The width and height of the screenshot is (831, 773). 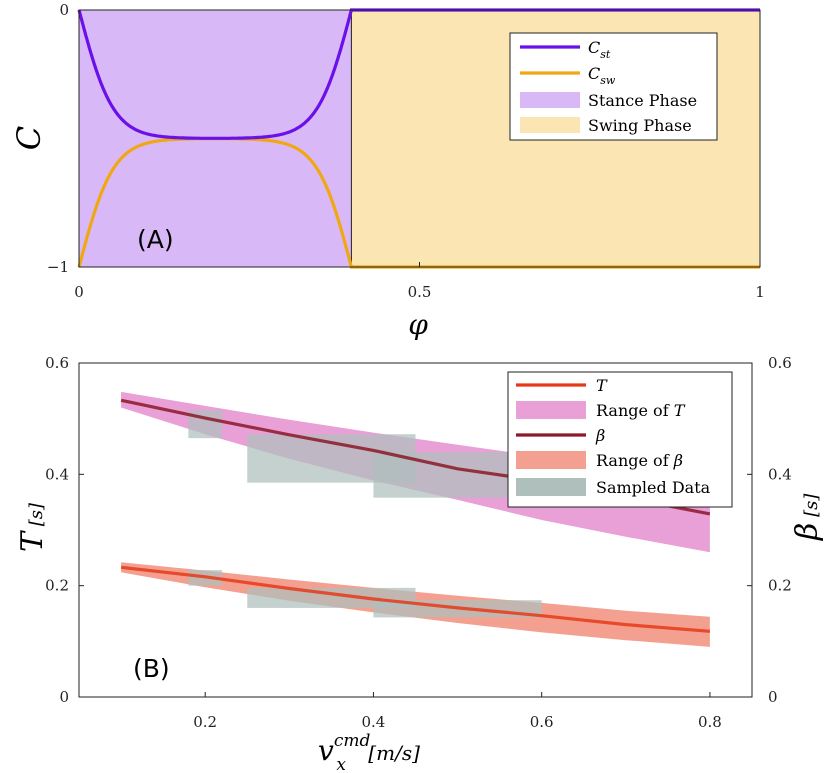 What do you see at coordinates (639, 460) in the screenshot?
I see `legend-label-rangeof: Range of β` at bounding box center [639, 460].